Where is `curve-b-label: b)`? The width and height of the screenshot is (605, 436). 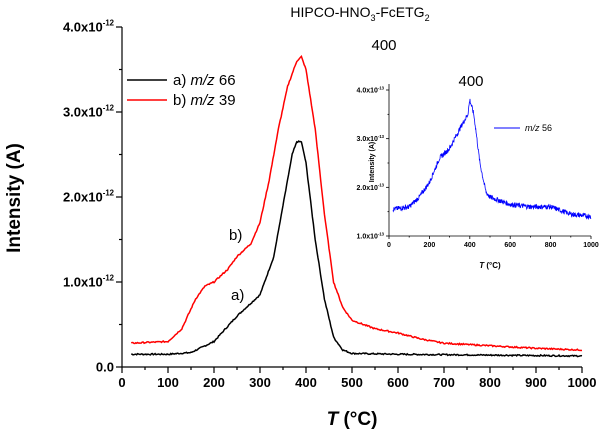
curve-b-label: b) is located at coordinates (235, 235).